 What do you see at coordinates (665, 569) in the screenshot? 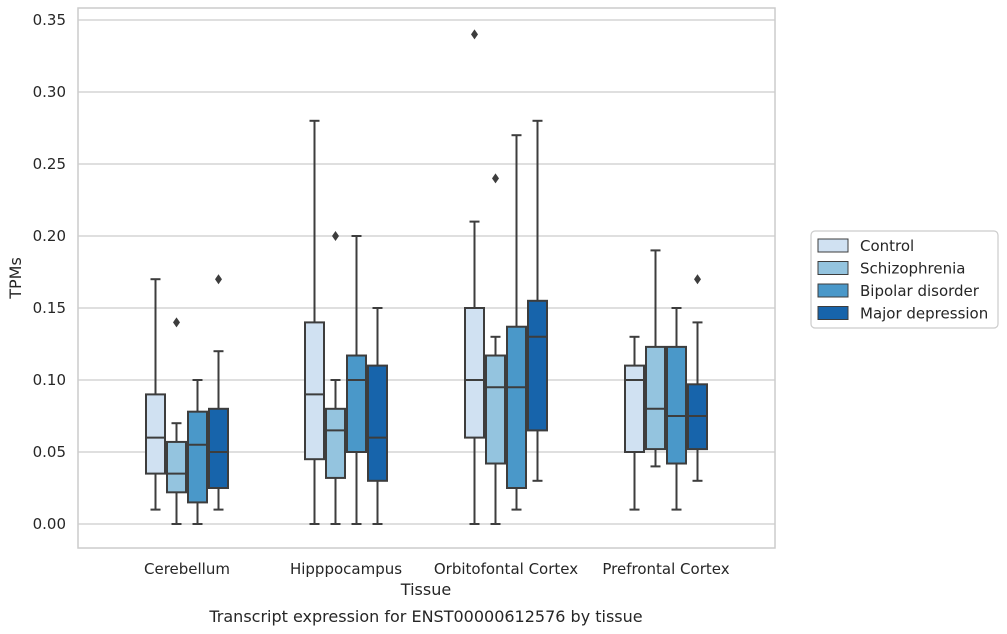
I see `x-tick-label: Prefrontal Cortex` at bounding box center [665, 569].